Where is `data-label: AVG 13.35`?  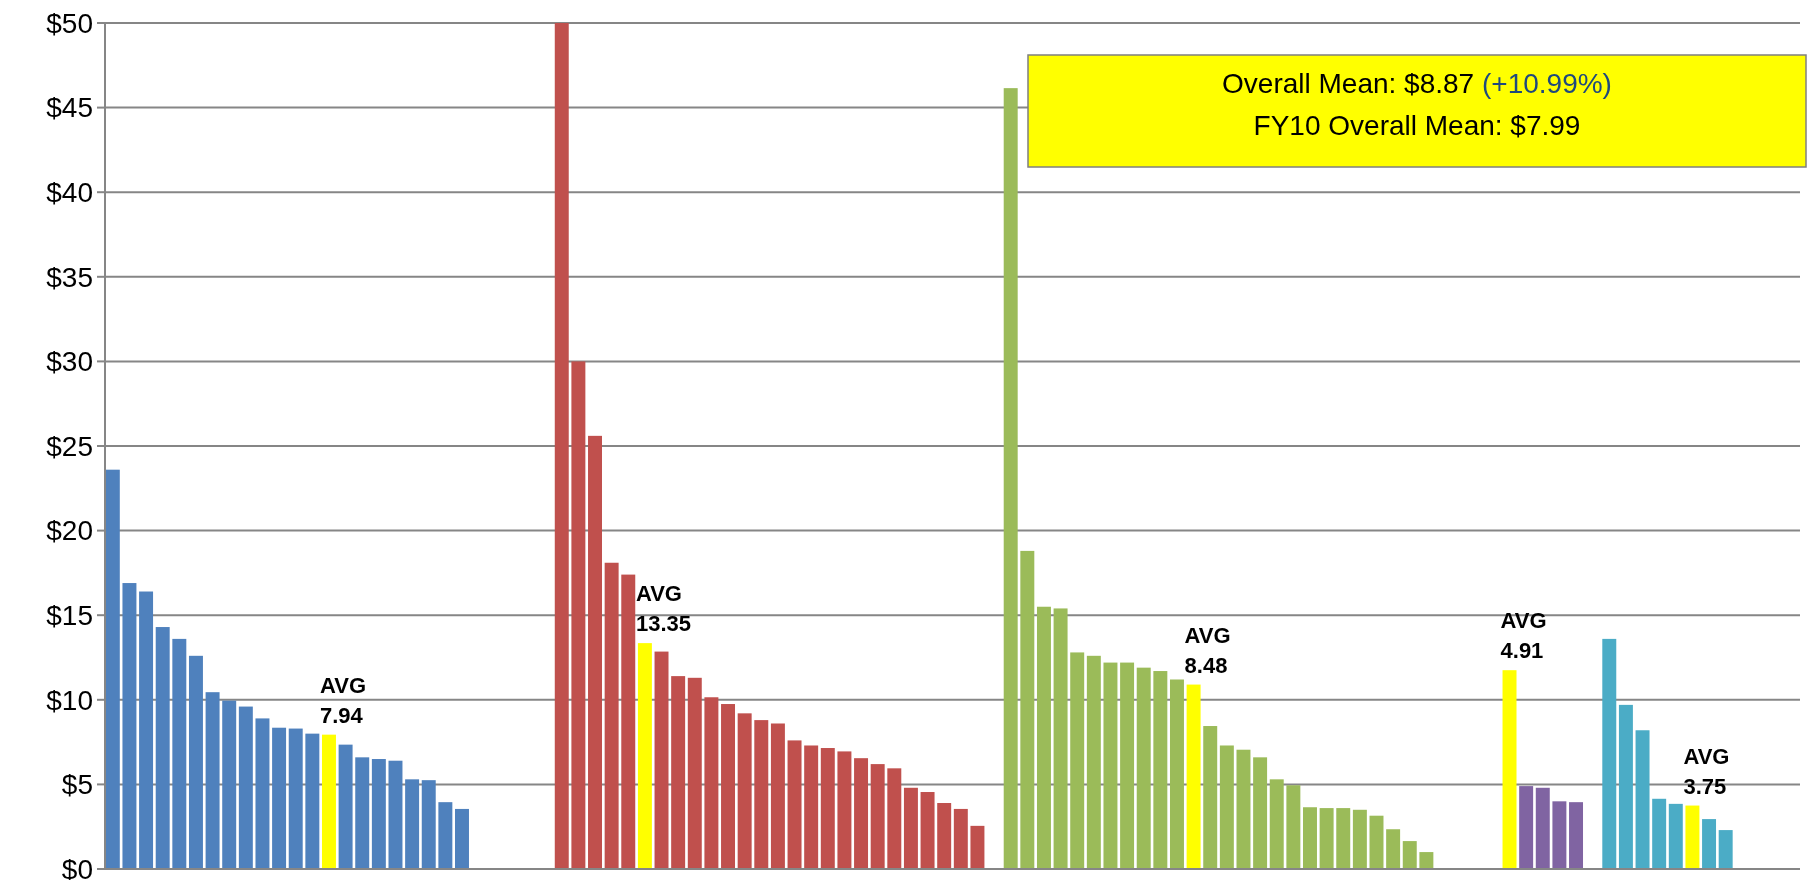
data-label: AVG 13.35 is located at coordinates (663, 609).